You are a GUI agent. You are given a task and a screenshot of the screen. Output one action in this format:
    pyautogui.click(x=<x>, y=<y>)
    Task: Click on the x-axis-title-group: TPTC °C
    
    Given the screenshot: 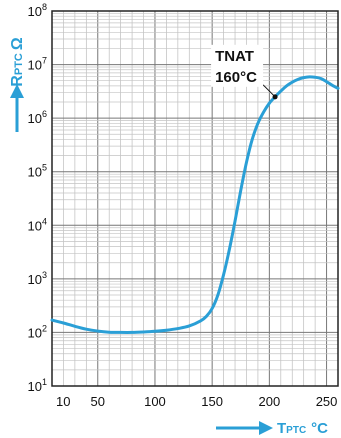 What is the action you would take?
    pyautogui.click(x=272, y=428)
    